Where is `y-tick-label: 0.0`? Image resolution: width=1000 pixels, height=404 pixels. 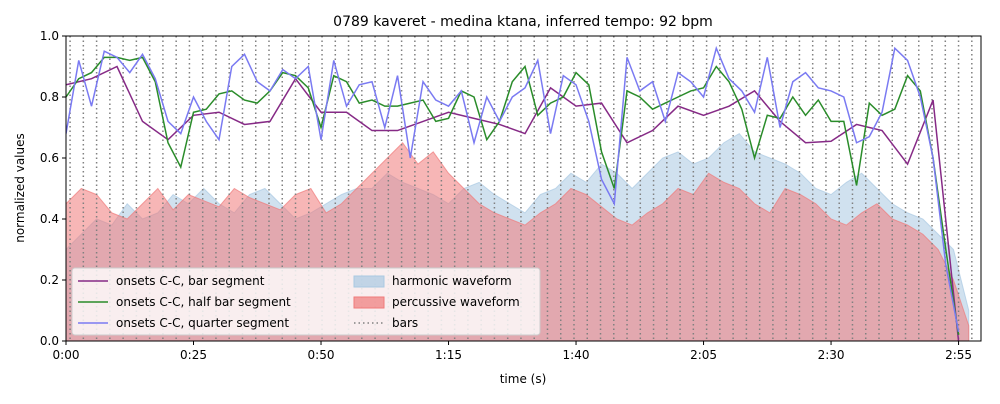 y-tick-label: 0.0 is located at coordinates (49, 341).